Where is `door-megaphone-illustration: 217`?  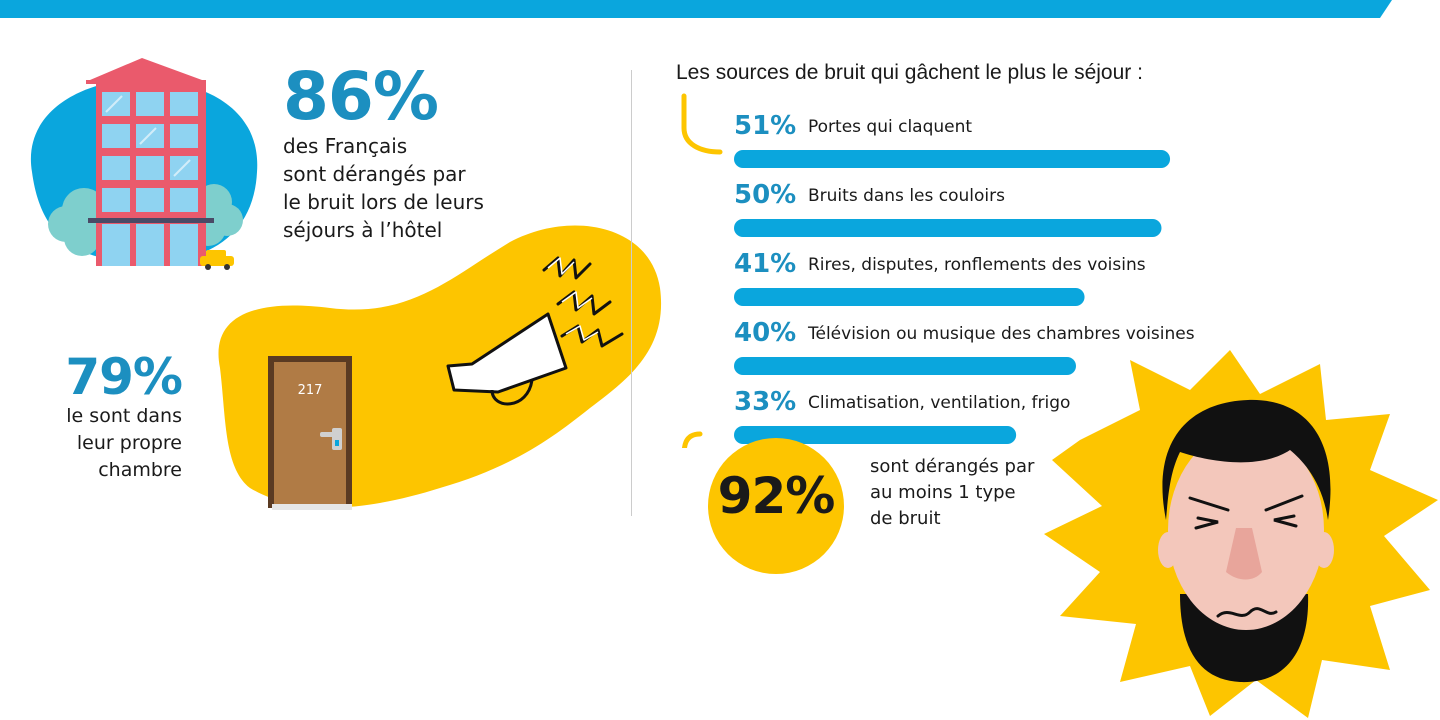
door-megaphone-illustration: 217 is located at coordinates (440, 367).